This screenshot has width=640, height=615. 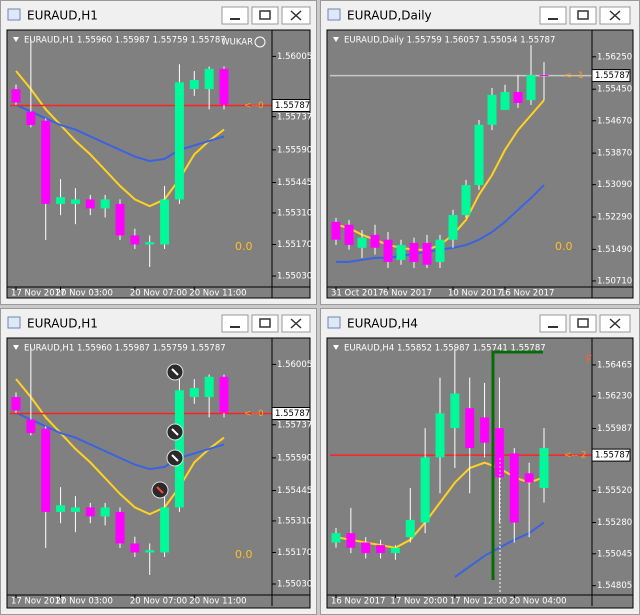 What do you see at coordinates (589, 359) in the screenshot?
I see `corner-text: F` at bounding box center [589, 359].